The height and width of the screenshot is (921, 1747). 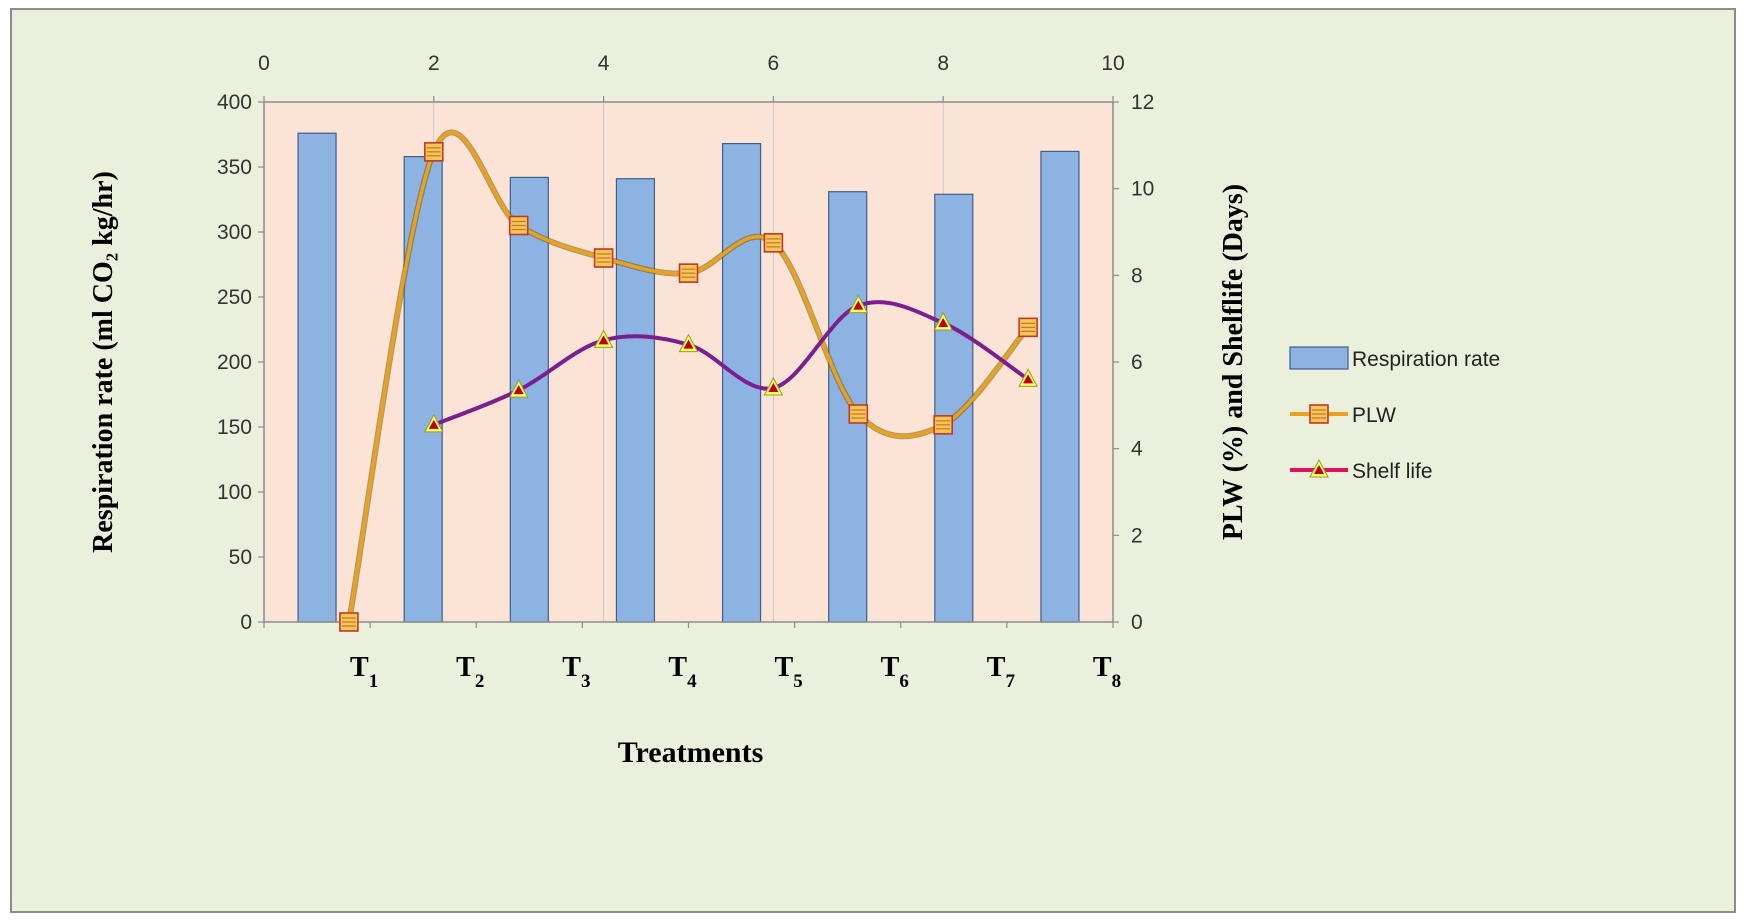 What do you see at coordinates (1137, 362) in the screenshot?
I see `right-tick-label: 6` at bounding box center [1137, 362].